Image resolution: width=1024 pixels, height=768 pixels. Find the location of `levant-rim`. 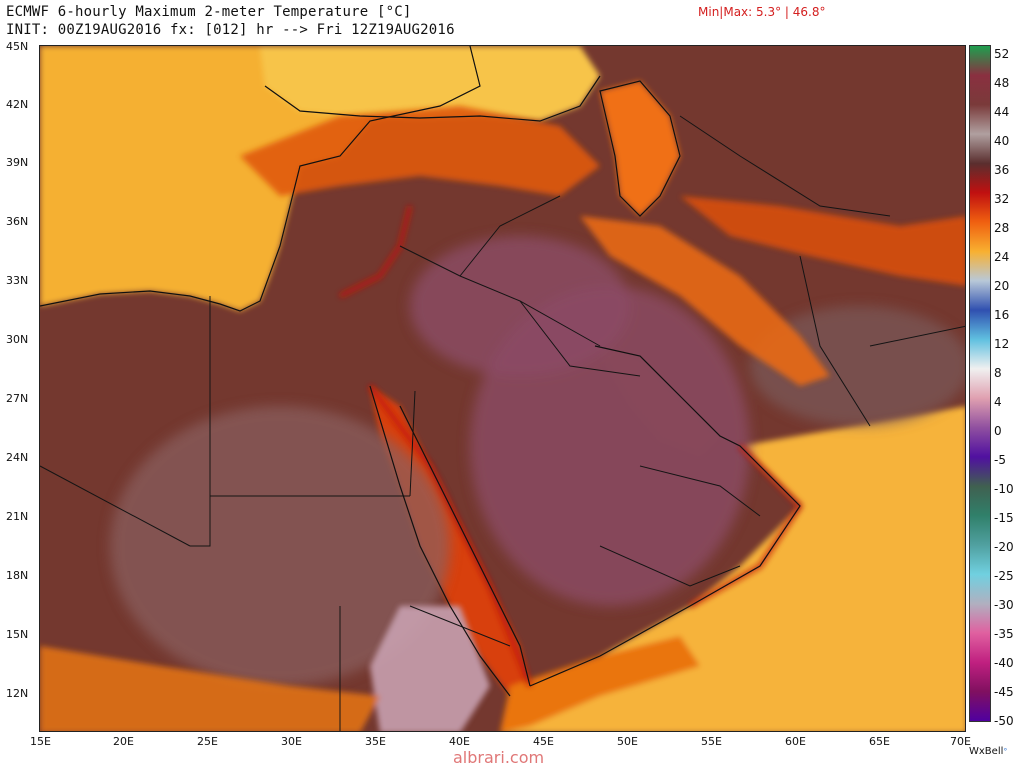

levant-rim is located at coordinates (375, 252).